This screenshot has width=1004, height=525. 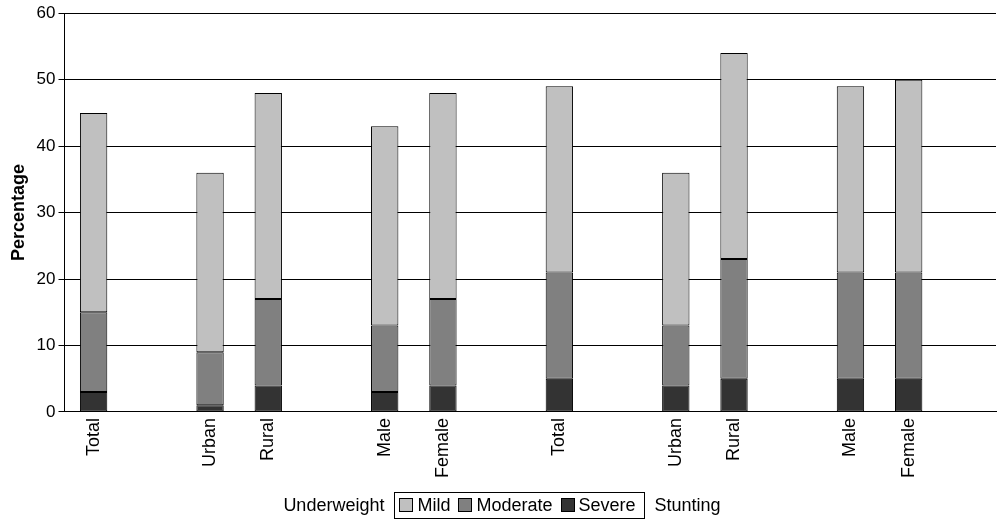 What do you see at coordinates (46, 79) in the screenshot?
I see `y-tick-label: 50` at bounding box center [46, 79].